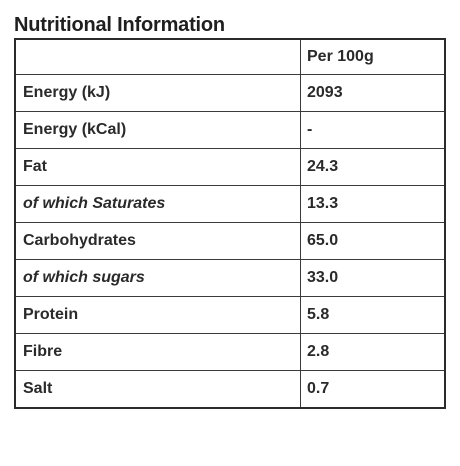 This screenshot has height=466, width=460. I want to click on nutrient-label: Fibre, so click(157, 352).